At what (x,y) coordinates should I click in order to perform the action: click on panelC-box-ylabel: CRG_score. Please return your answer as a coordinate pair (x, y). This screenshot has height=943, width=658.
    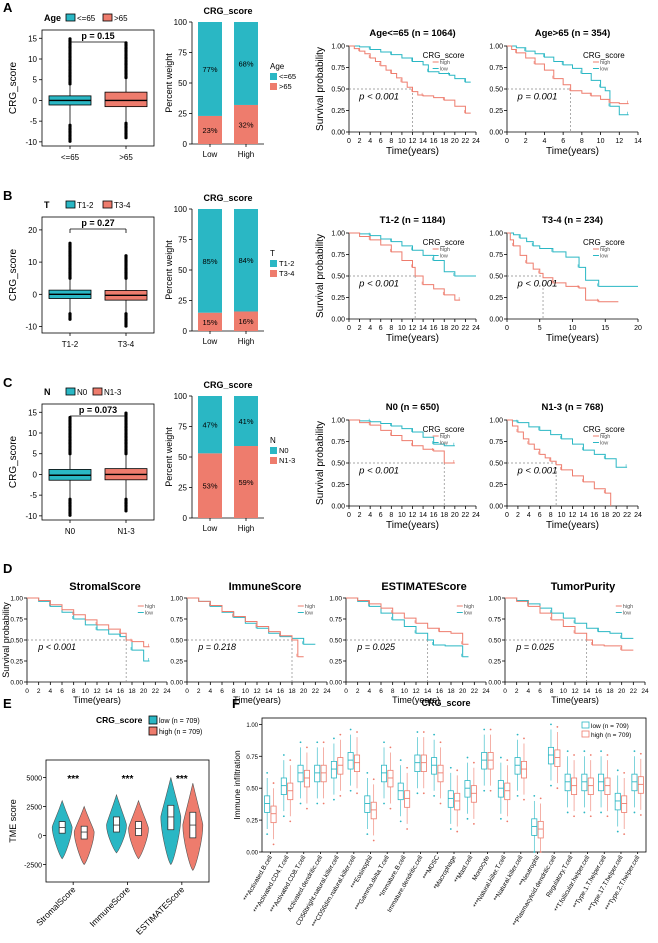
    Looking at the image, I should click on (13, 461).